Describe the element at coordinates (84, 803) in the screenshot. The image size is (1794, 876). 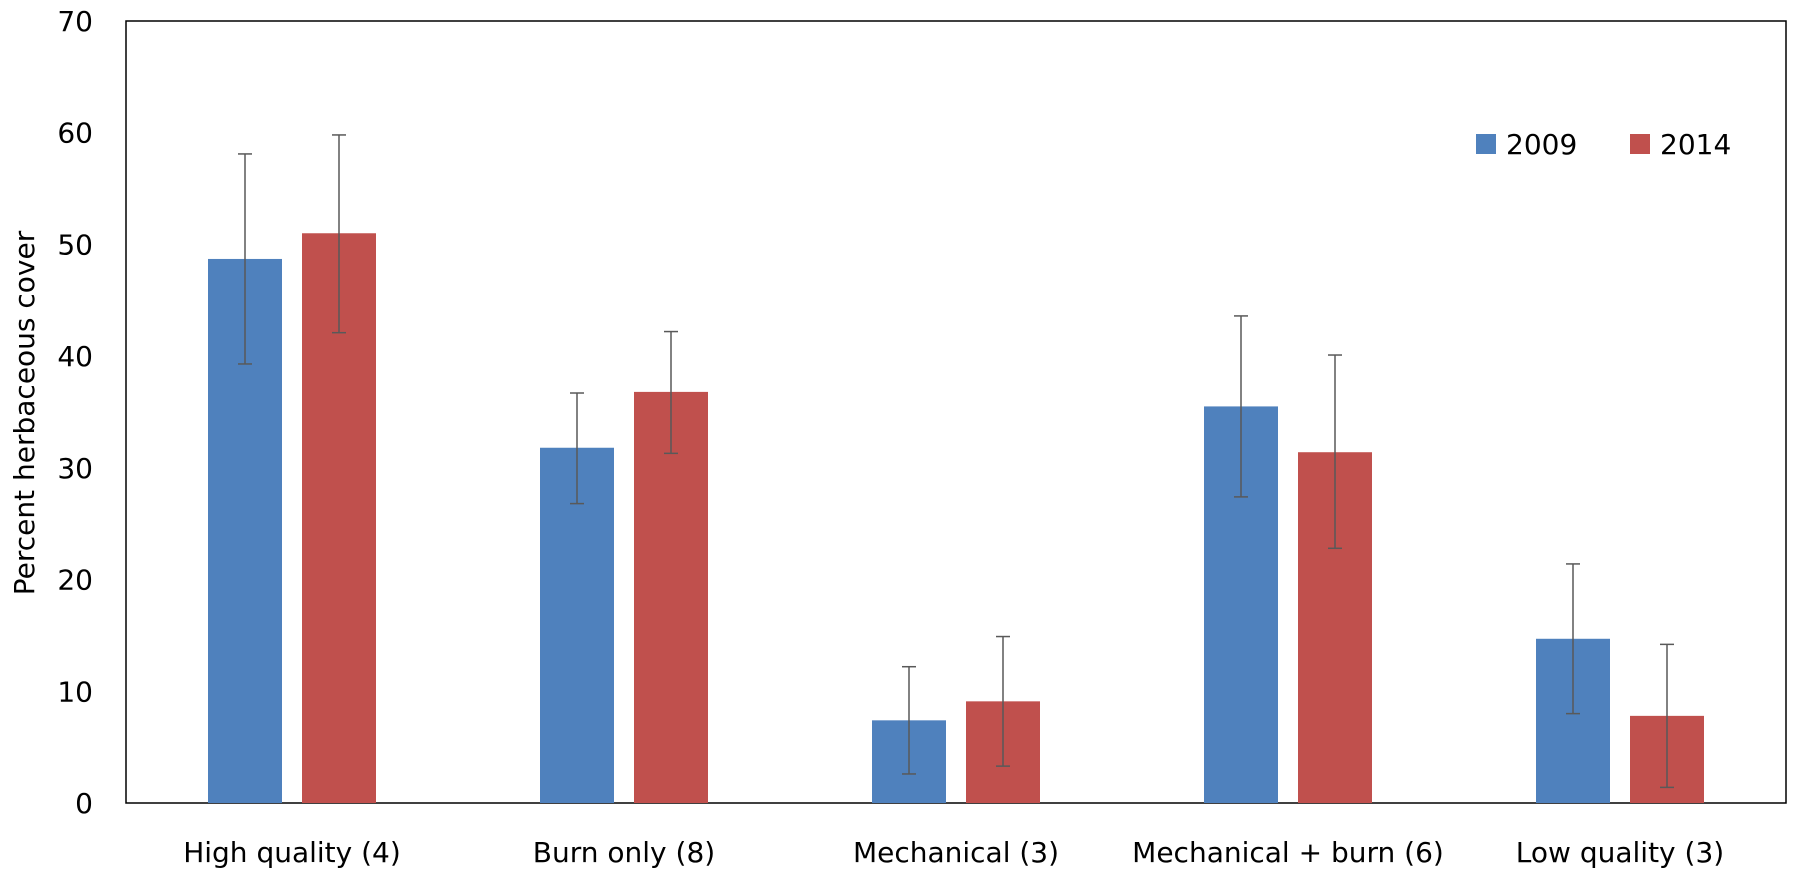
I see `y-tick-label: 0` at that location.